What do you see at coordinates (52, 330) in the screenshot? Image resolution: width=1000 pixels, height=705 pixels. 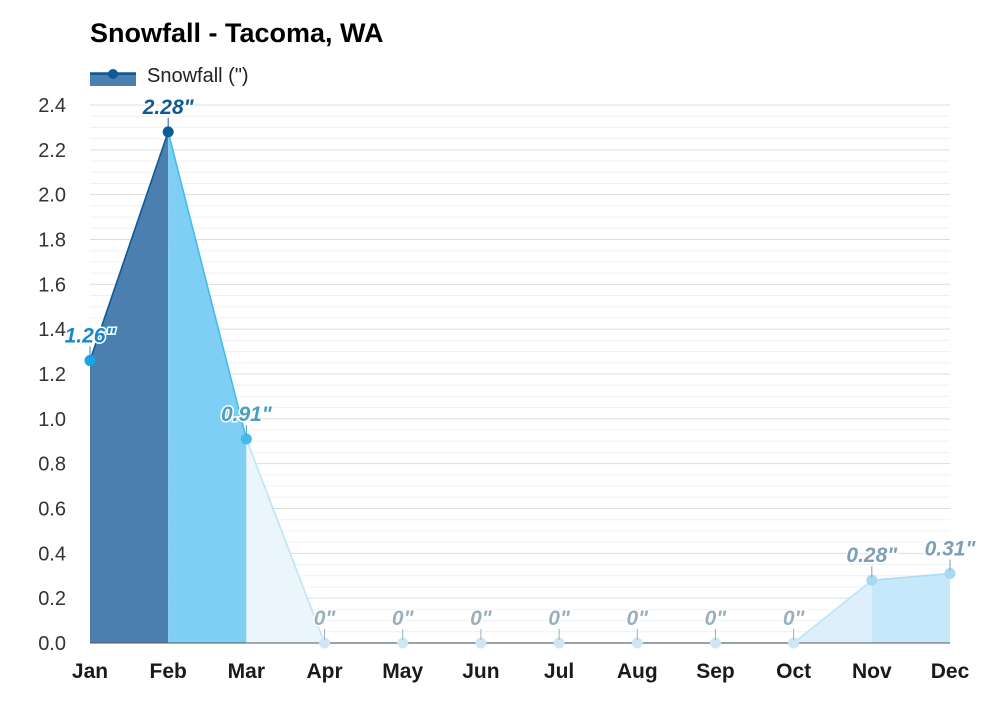 I see `y-tick-label: 1.4` at bounding box center [52, 330].